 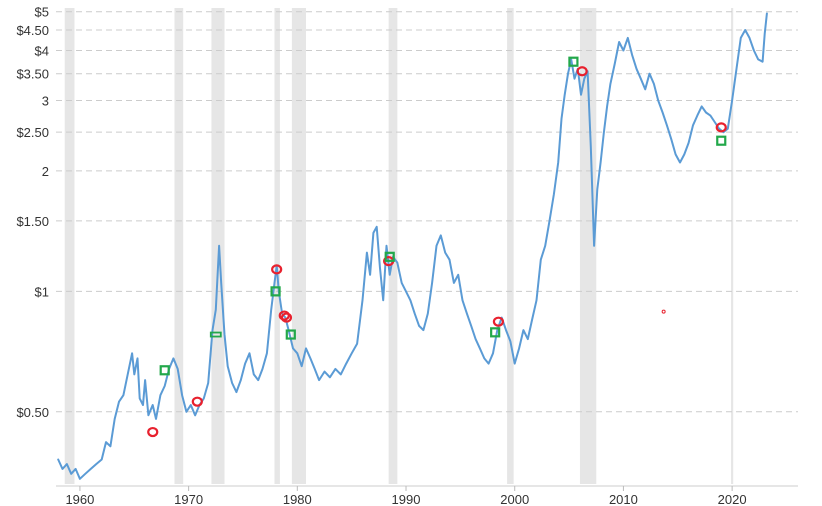 I want to click on y-tick-label: $4.50, so click(x=32, y=30).